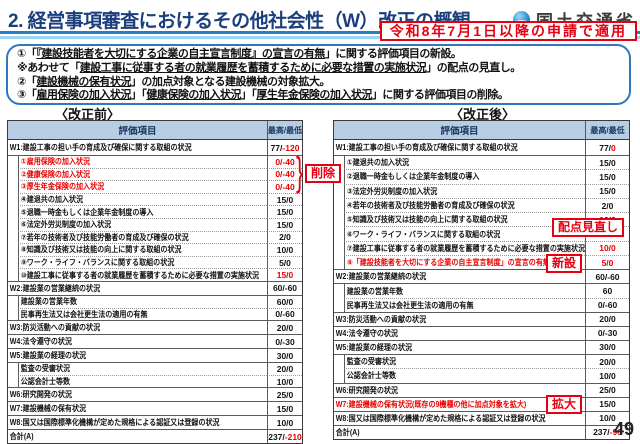 This screenshot has height=444, width=640. What do you see at coordinates (97, 263) in the screenshot?
I see `row-label: ⑨ワーク・ライフ・バランスに関する取組の状況` at bounding box center [97, 263].